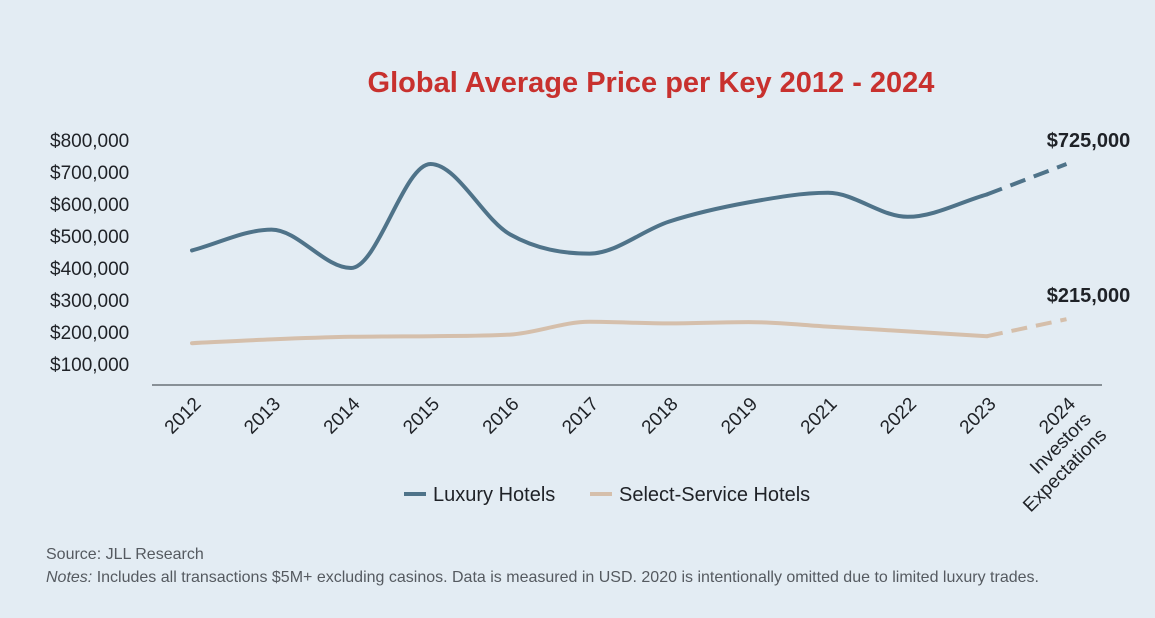 This screenshot has width=1155, height=618. I want to click on series-projection-luxury, so click(1027, 179).